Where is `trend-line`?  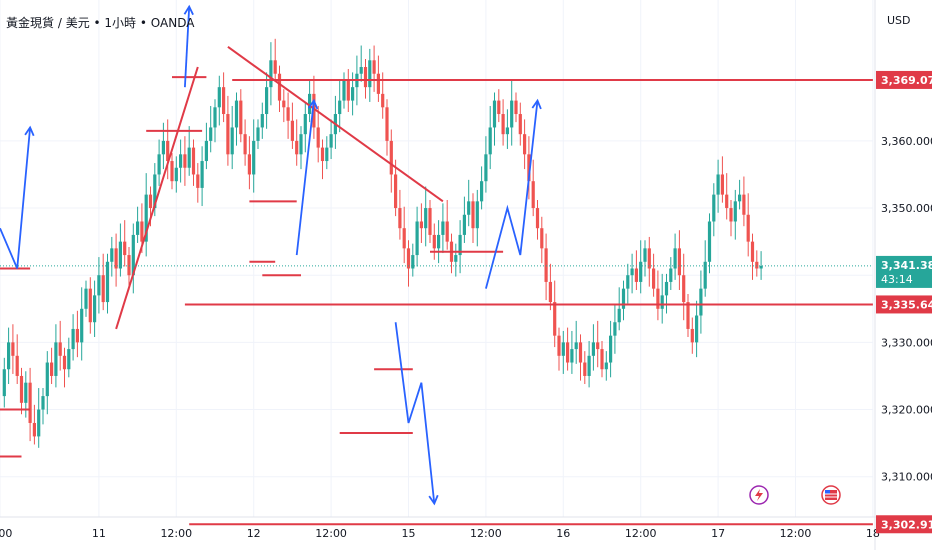
trend-line is located at coordinates (157, 198).